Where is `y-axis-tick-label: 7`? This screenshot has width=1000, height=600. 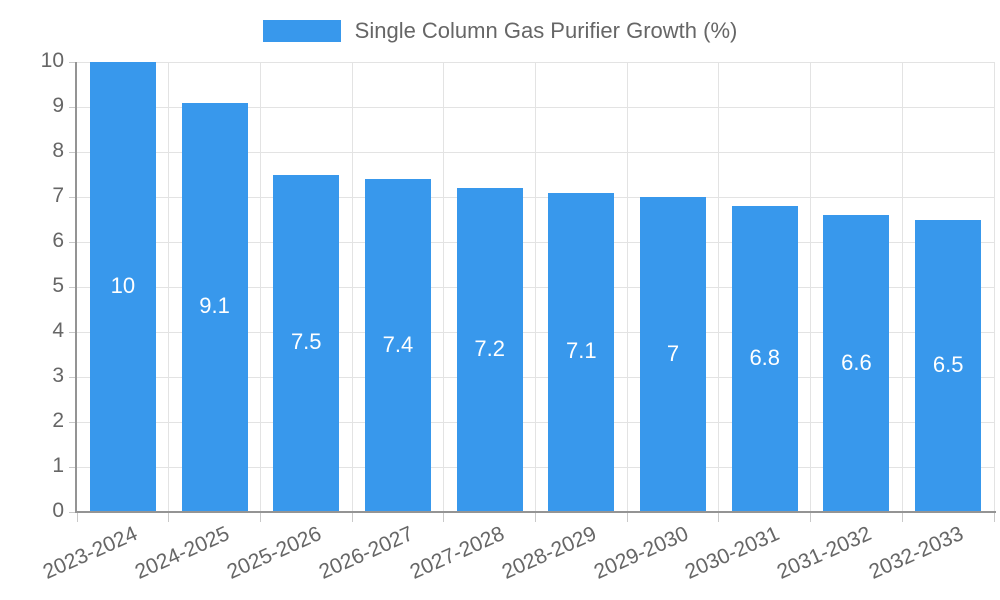 y-axis-tick-label: 7 is located at coordinates (58, 195).